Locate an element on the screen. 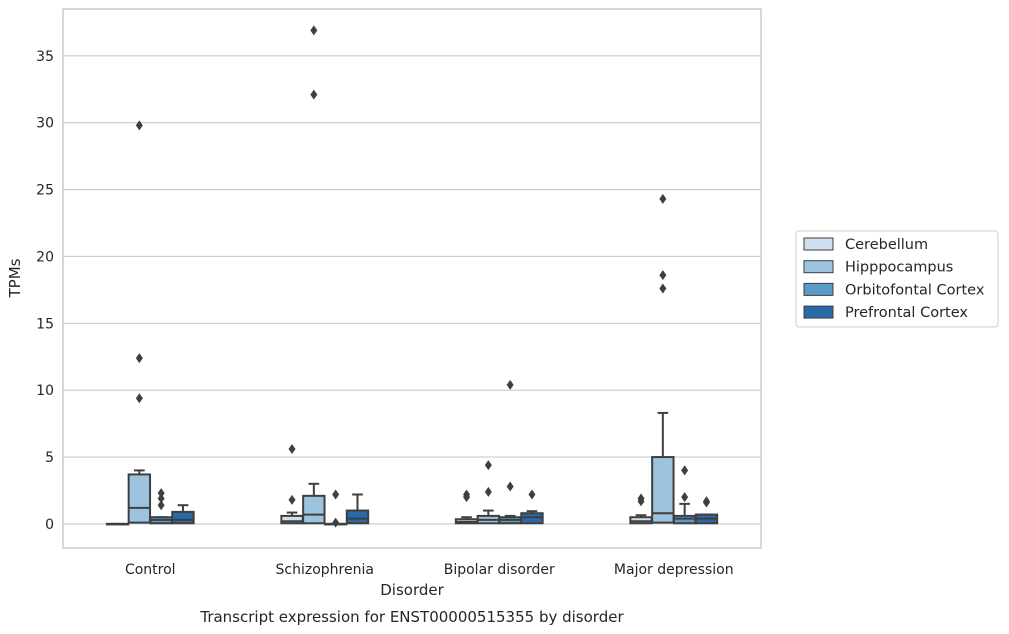 The image size is (1009, 634). legend-label: Hipppocampus is located at coordinates (899, 268).